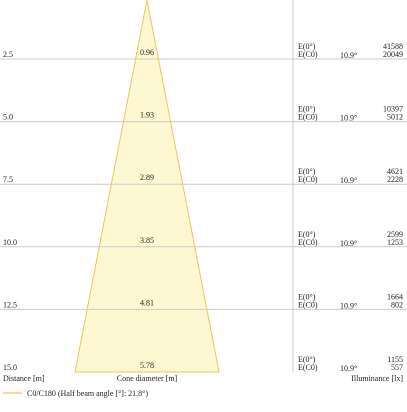 The width and height of the screenshot is (407, 412). Describe the element at coordinates (8, 179) in the screenshot. I see `distance: 7.5` at that location.